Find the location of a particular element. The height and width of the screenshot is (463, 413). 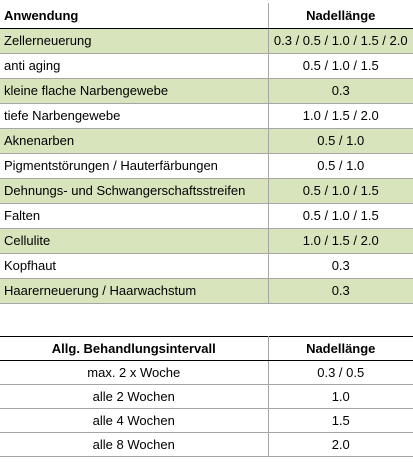

row-value: 0.3 / 0.5 / 1.0 / 1.5 / 2.0 is located at coordinates (340, 41).